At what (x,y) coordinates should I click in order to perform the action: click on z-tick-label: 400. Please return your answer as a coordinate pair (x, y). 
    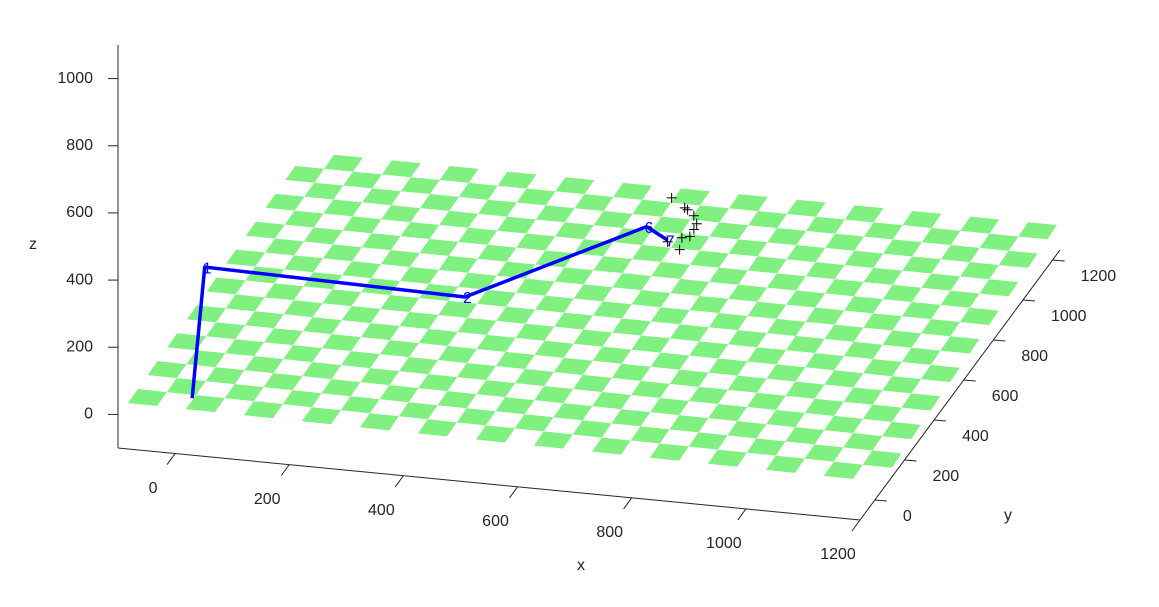
    Looking at the image, I should click on (79, 279).